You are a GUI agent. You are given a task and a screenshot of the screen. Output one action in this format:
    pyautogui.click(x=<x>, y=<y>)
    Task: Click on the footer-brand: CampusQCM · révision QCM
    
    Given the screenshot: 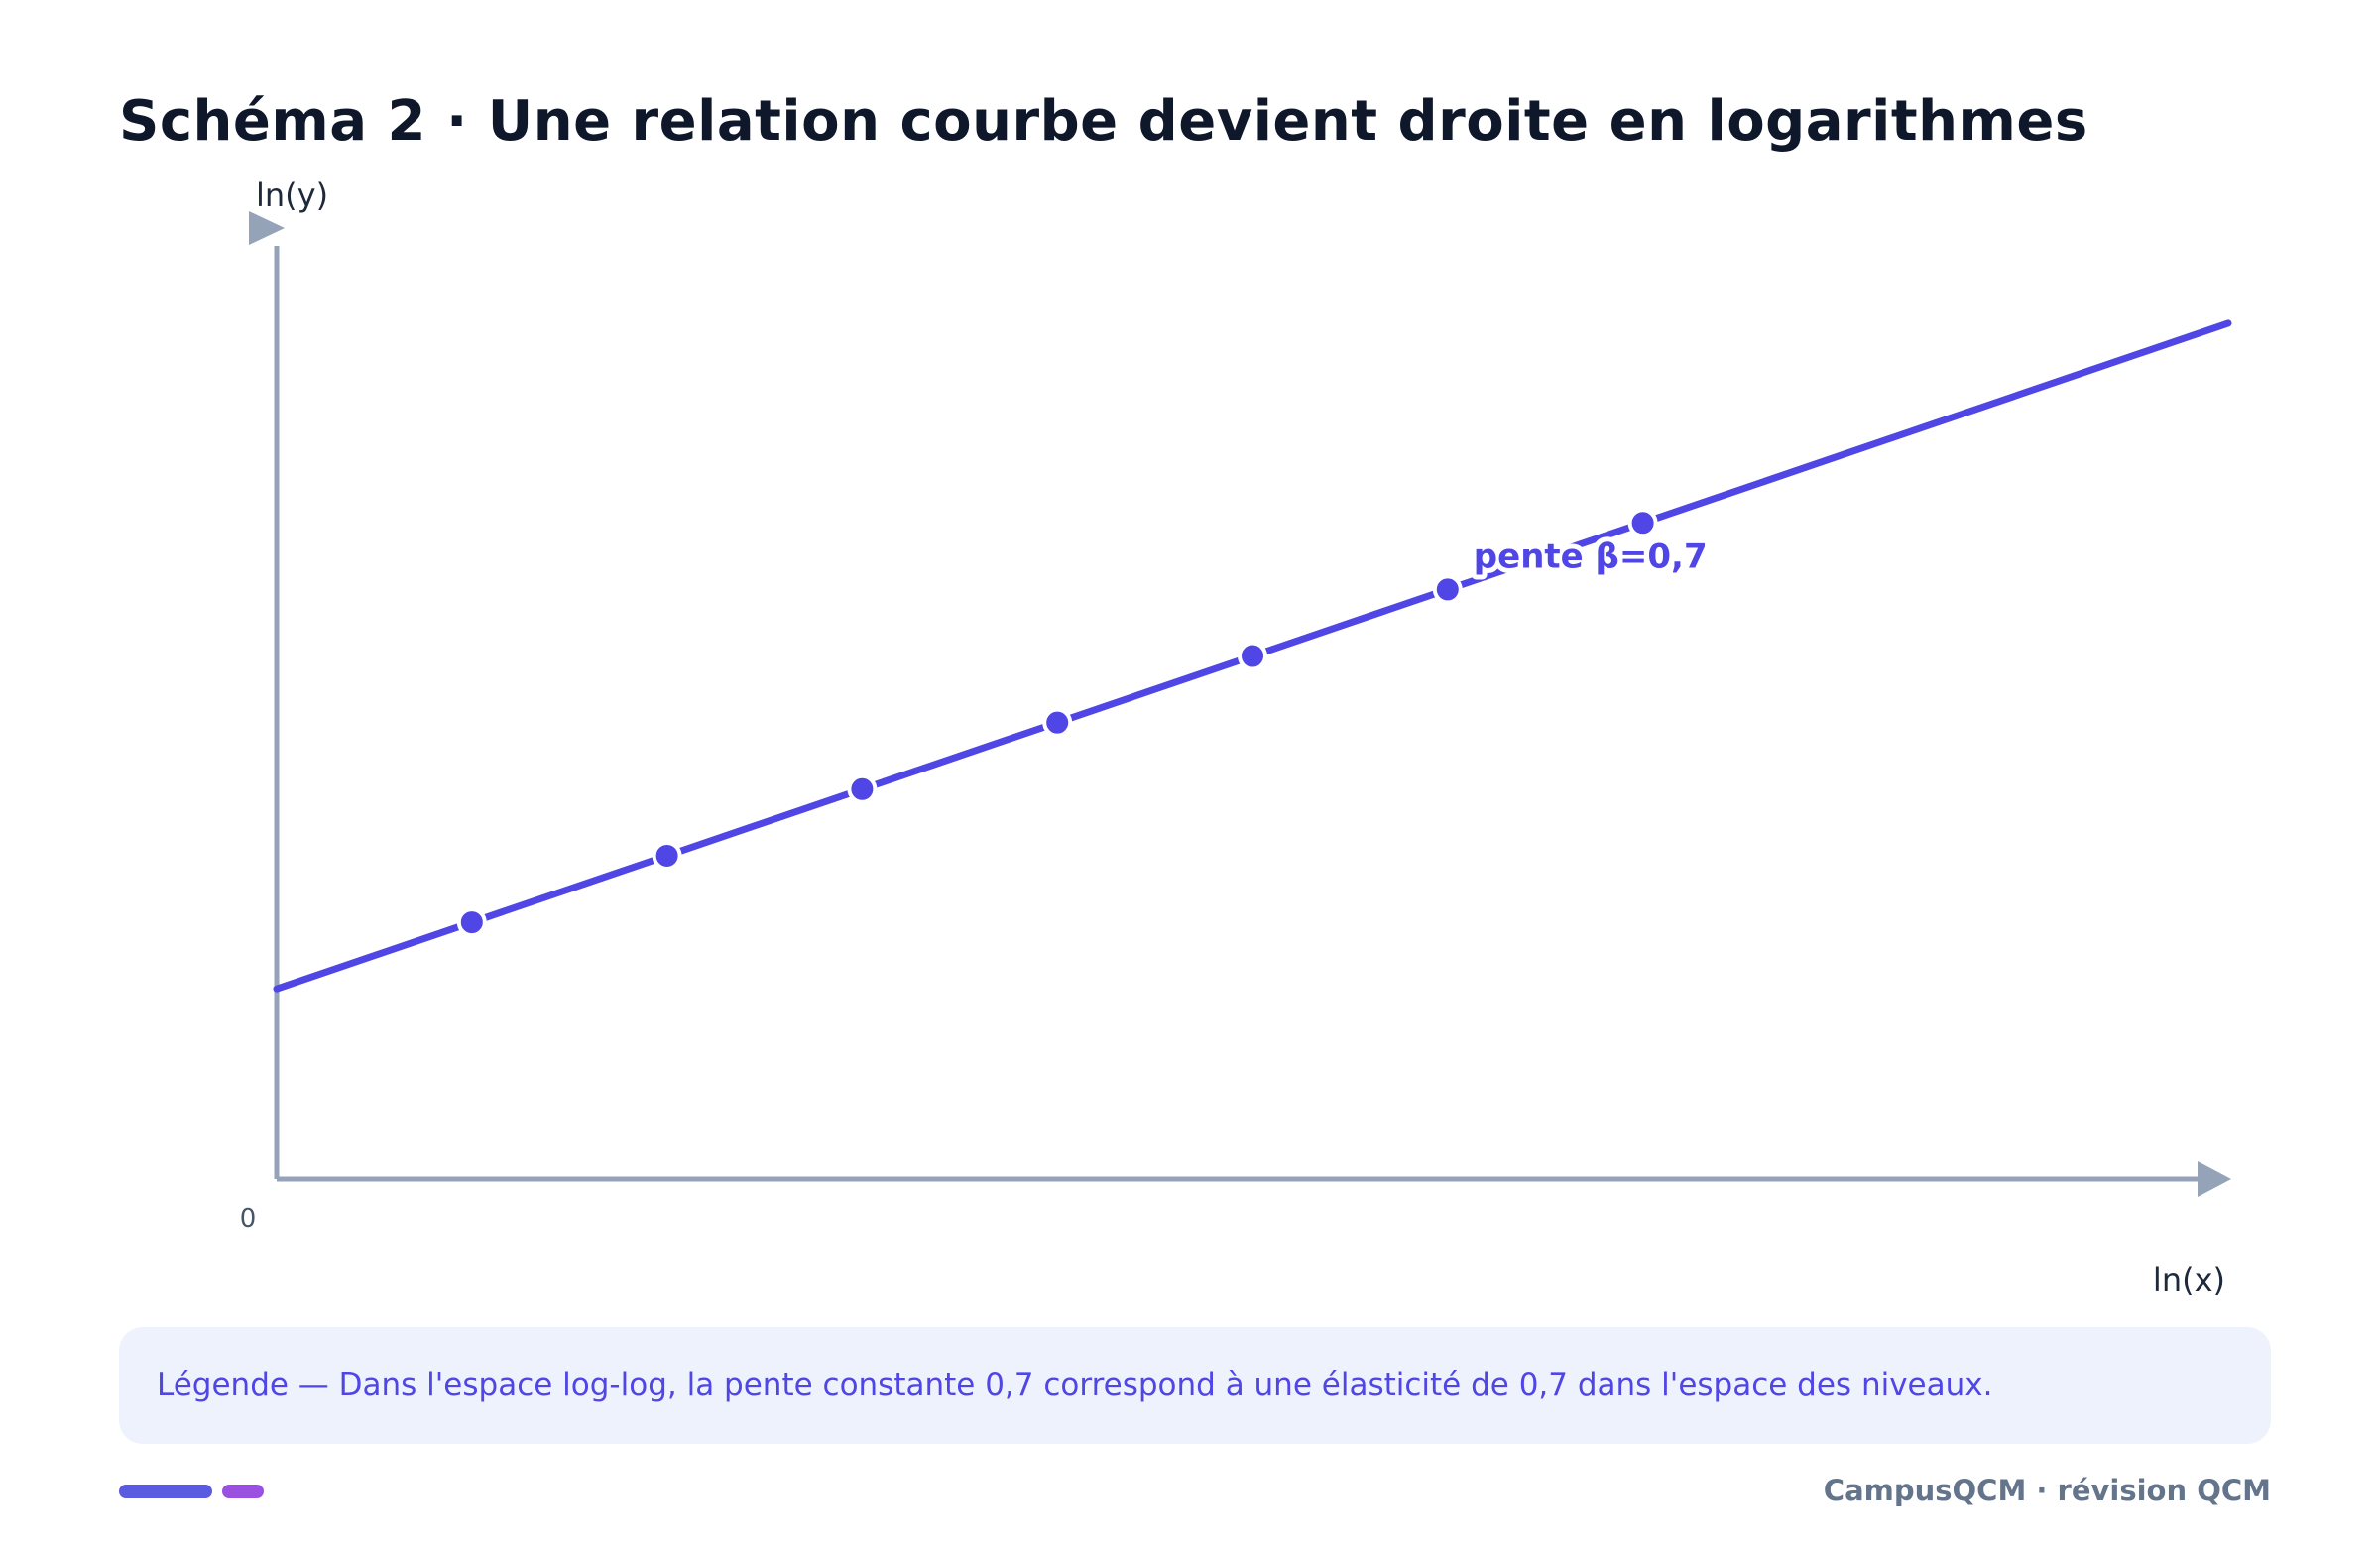 What is the action you would take?
    pyautogui.click(x=2047, y=1490)
    